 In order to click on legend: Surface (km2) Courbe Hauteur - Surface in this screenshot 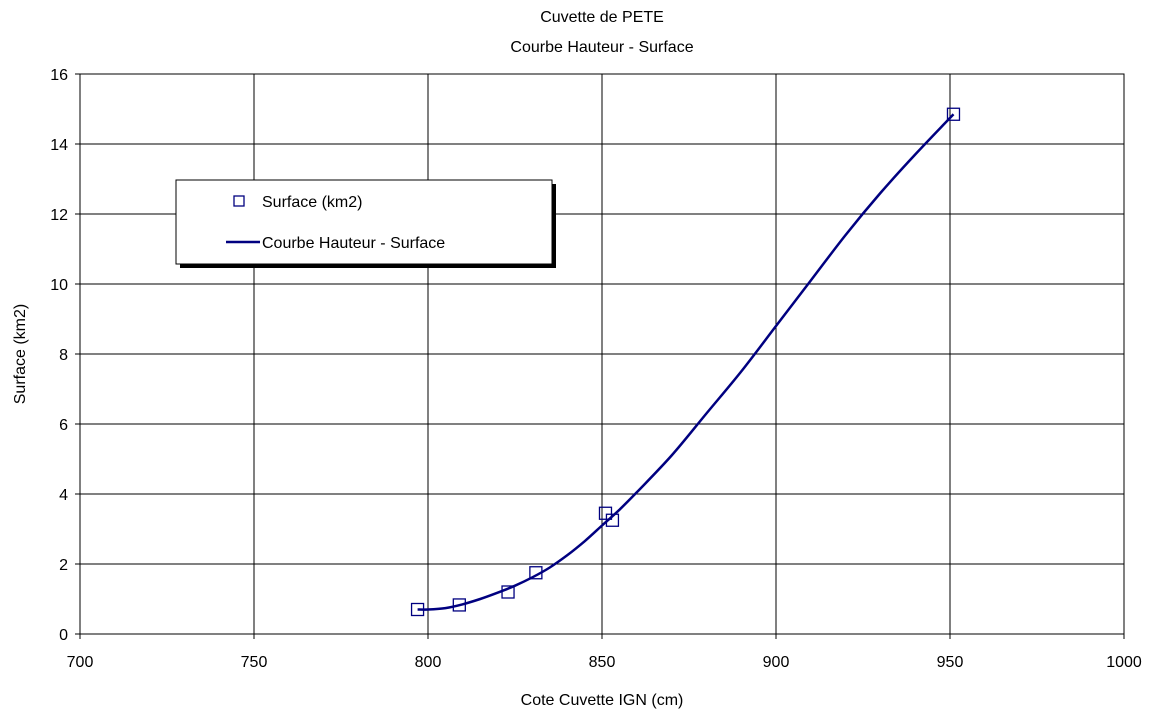, I will do `click(365, 223)`.